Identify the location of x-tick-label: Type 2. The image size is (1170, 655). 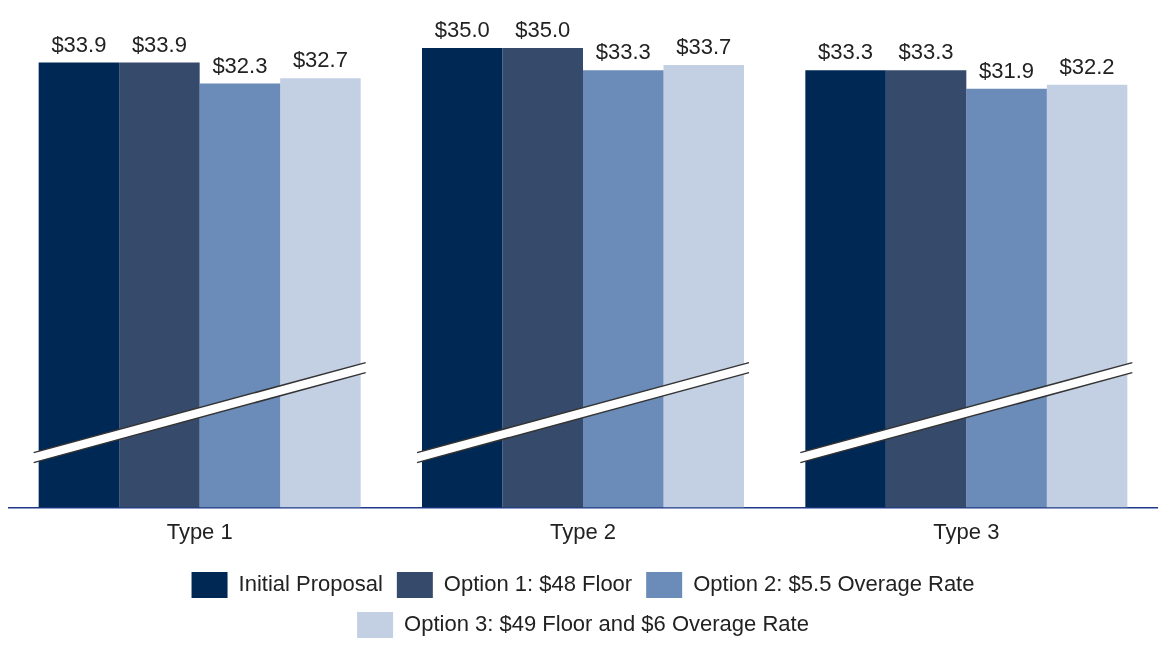
(583, 531).